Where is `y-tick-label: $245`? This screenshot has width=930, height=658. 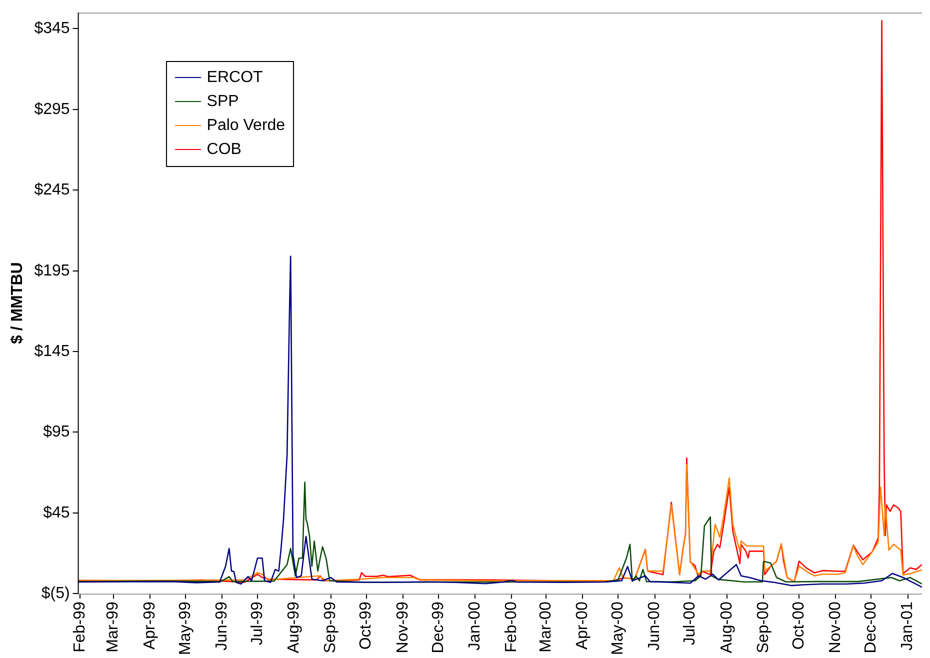 y-tick-label: $245 is located at coordinates (52, 190).